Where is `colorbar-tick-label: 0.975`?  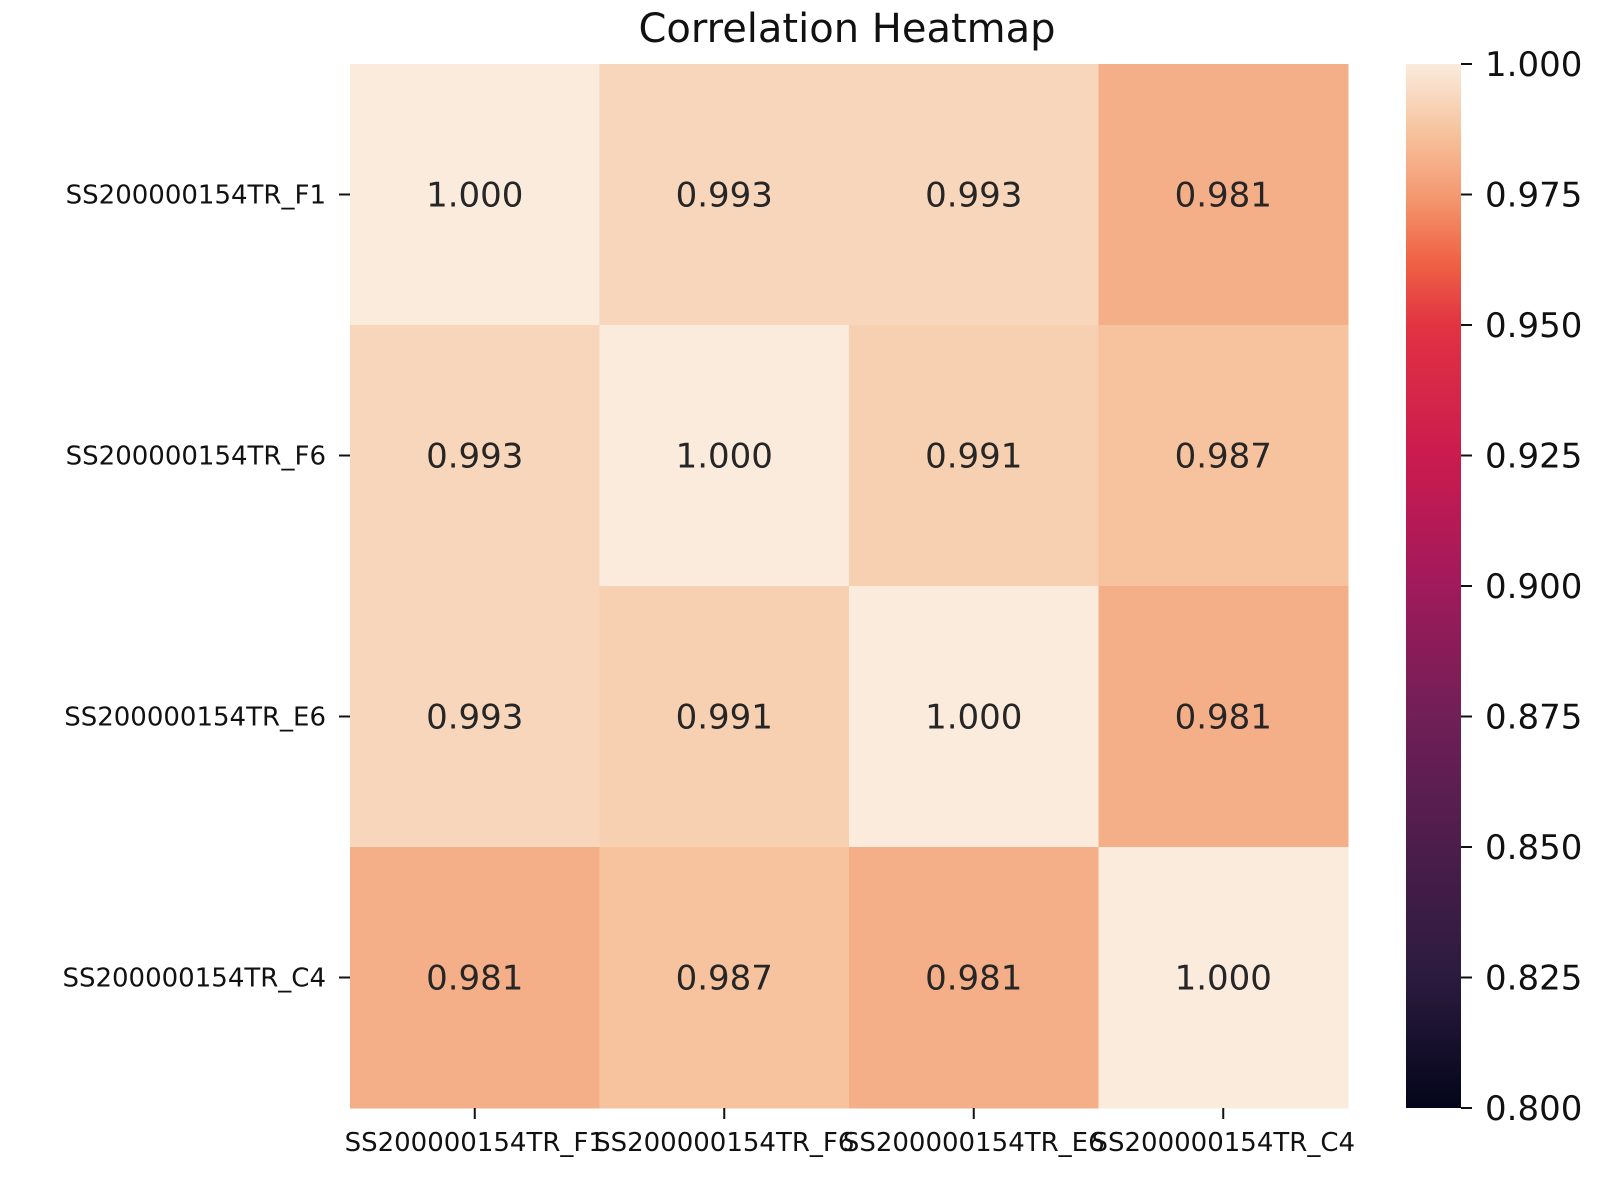 colorbar-tick-label: 0.975 is located at coordinates (1533, 196).